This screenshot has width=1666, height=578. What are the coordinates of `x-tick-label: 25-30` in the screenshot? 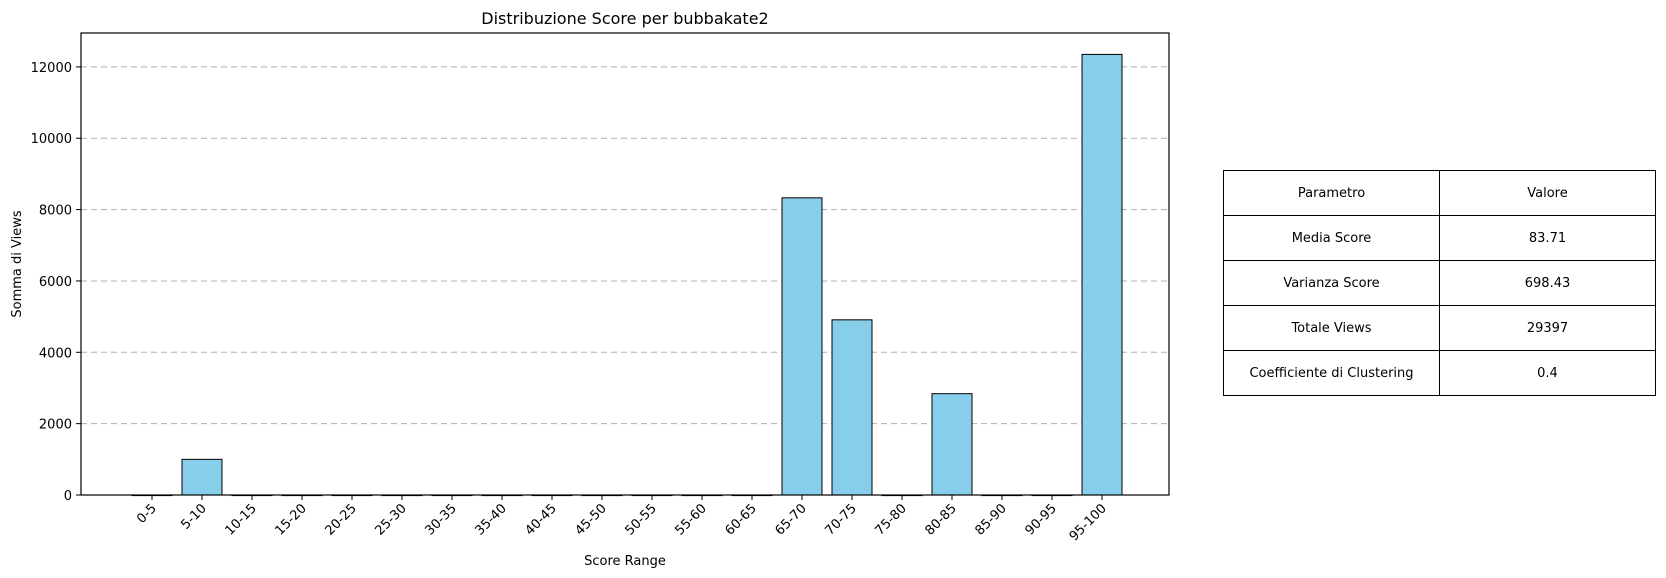 It's located at (391, 519).